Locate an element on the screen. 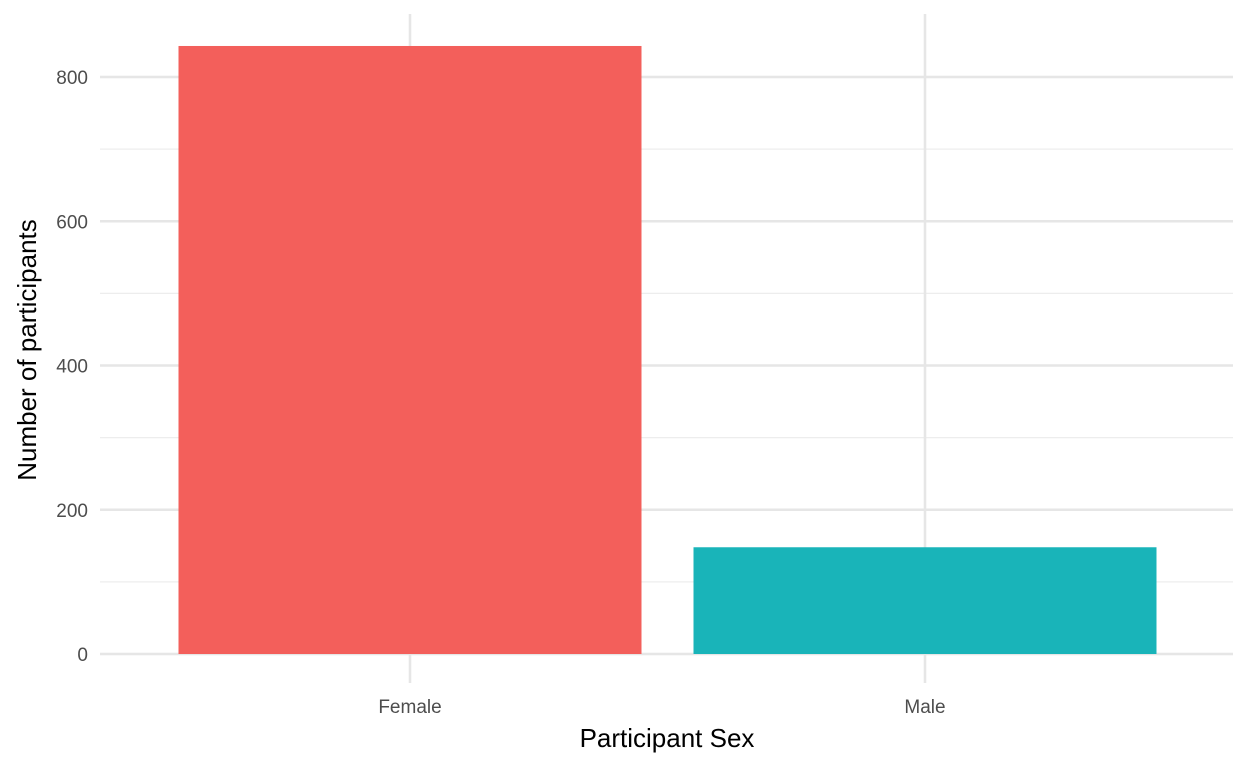  bar-male is located at coordinates (925, 600).